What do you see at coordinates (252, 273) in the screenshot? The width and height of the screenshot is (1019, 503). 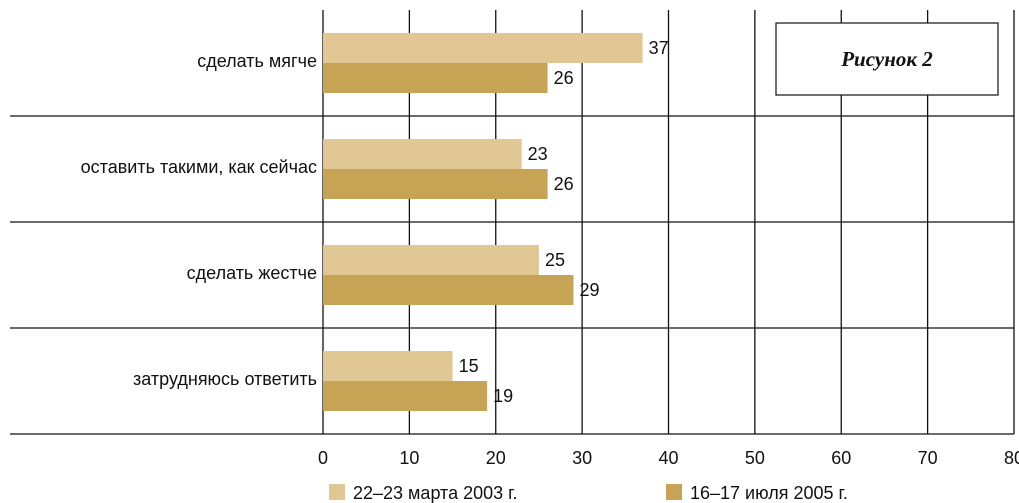 I see `category-label: сделать жестче` at bounding box center [252, 273].